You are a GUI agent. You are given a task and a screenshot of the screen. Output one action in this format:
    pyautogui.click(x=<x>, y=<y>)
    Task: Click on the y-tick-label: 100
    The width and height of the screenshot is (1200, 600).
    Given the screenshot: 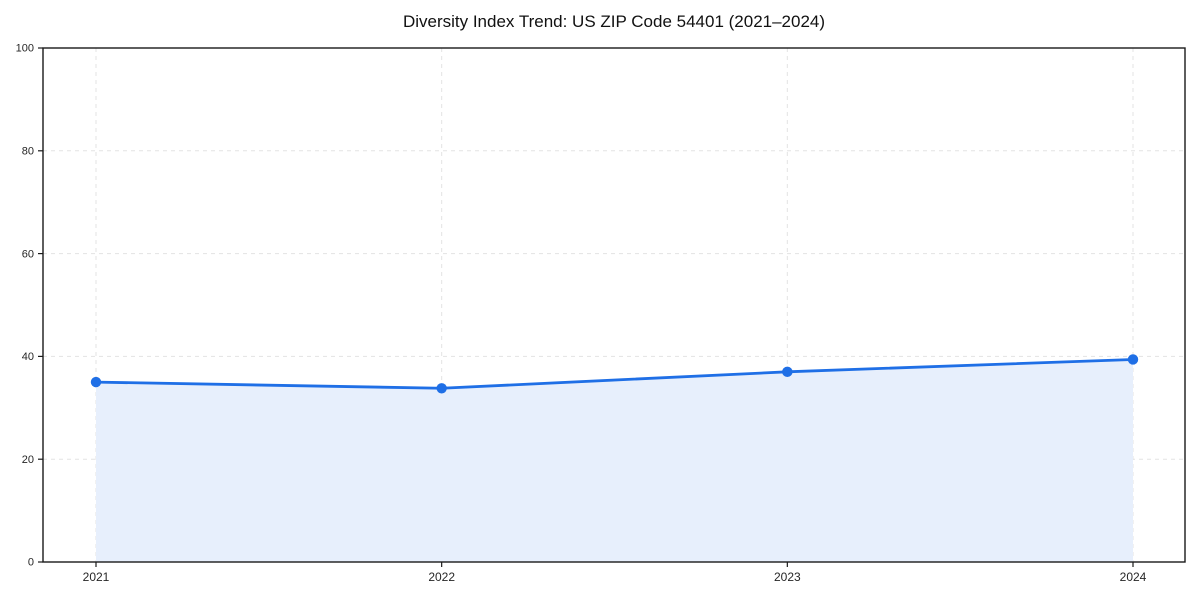 What is the action you would take?
    pyautogui.click(x=25, y=49)
    